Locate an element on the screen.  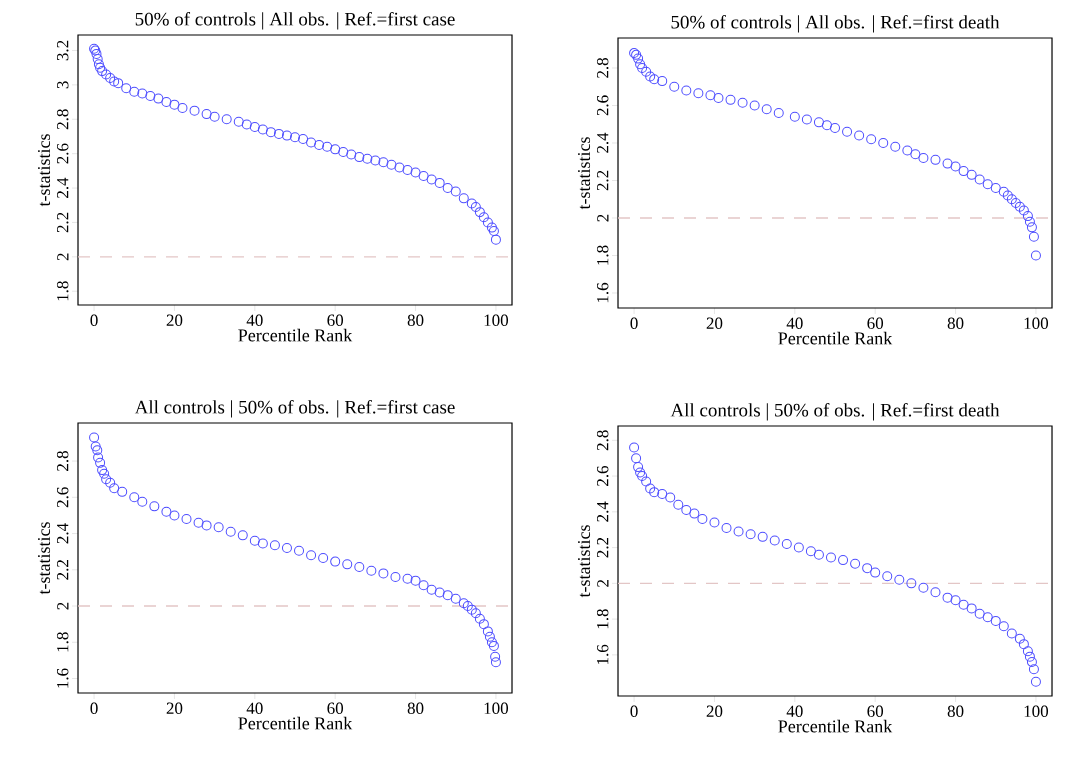
x-tick-label: 40 is located at coordinates (794, 711).